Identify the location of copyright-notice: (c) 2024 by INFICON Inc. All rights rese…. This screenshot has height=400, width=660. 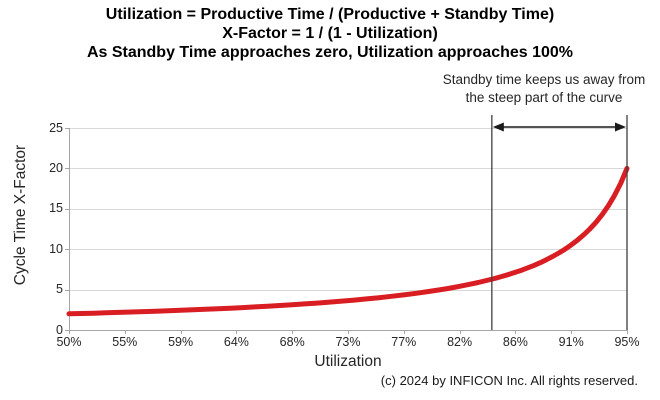
(509, 380).